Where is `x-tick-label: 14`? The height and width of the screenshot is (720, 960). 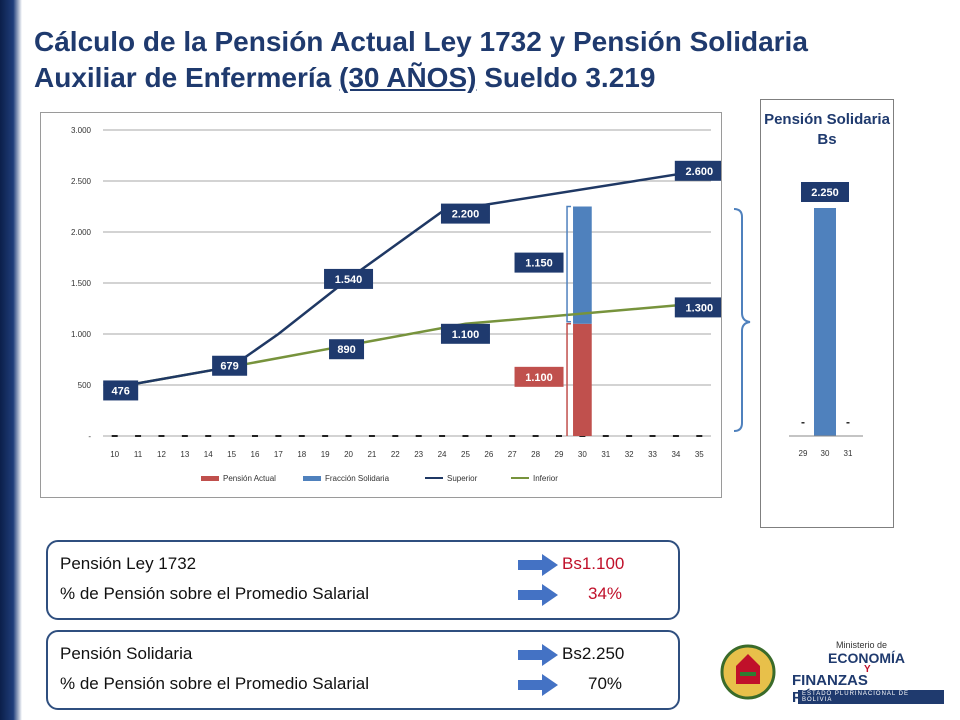
x-tick-label: 14 is located at coordinates (208, 454).